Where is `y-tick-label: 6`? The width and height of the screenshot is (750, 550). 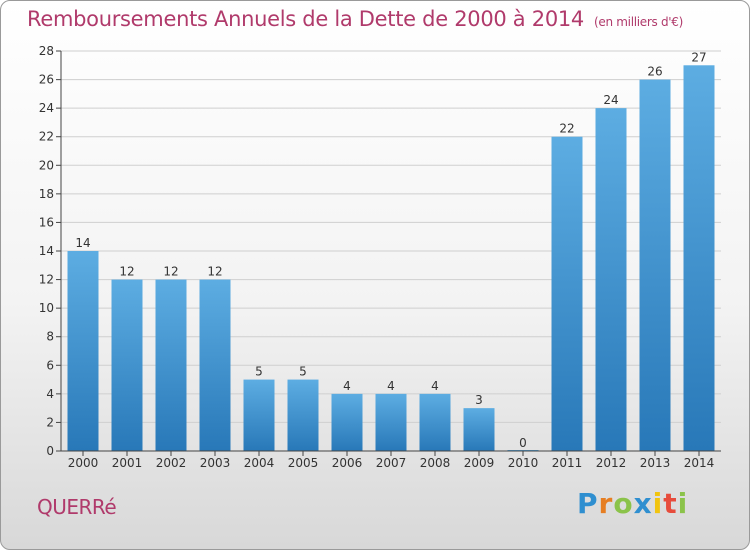 y-tick-label: 6 is located at coordinates (50, 365).